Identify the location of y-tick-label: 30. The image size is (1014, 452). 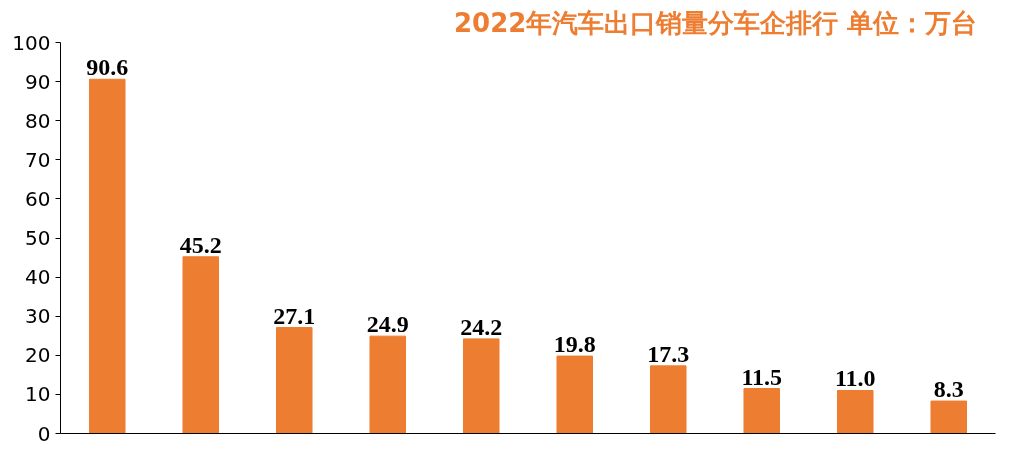
(38, 316).